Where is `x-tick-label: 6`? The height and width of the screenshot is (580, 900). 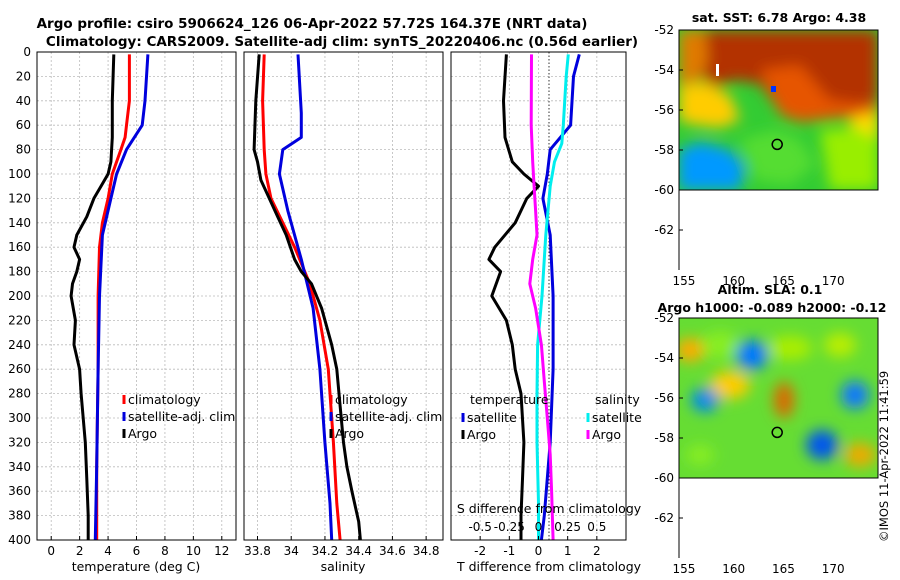
x-tick-label: 6 is located at coordinates (137, 551).